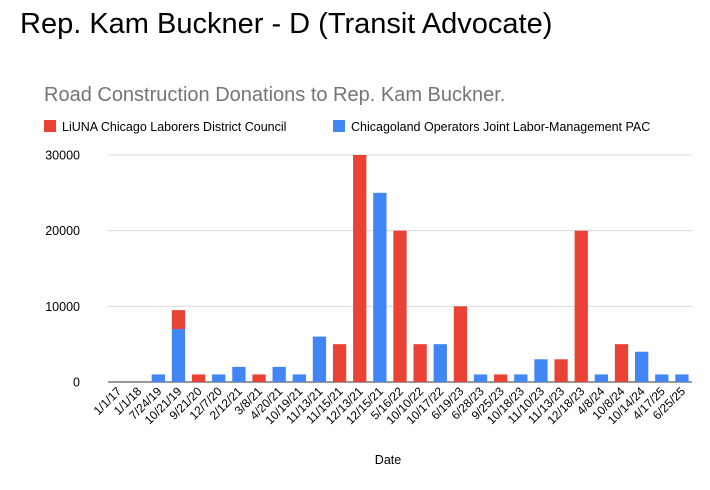 The image size is (710, 490). What do you see at coordinates (174, 127) in the screenshot?
I see `legend-label-liuna: LiUNA Chicago Laborers District Council` at bounding box center [174, 127].